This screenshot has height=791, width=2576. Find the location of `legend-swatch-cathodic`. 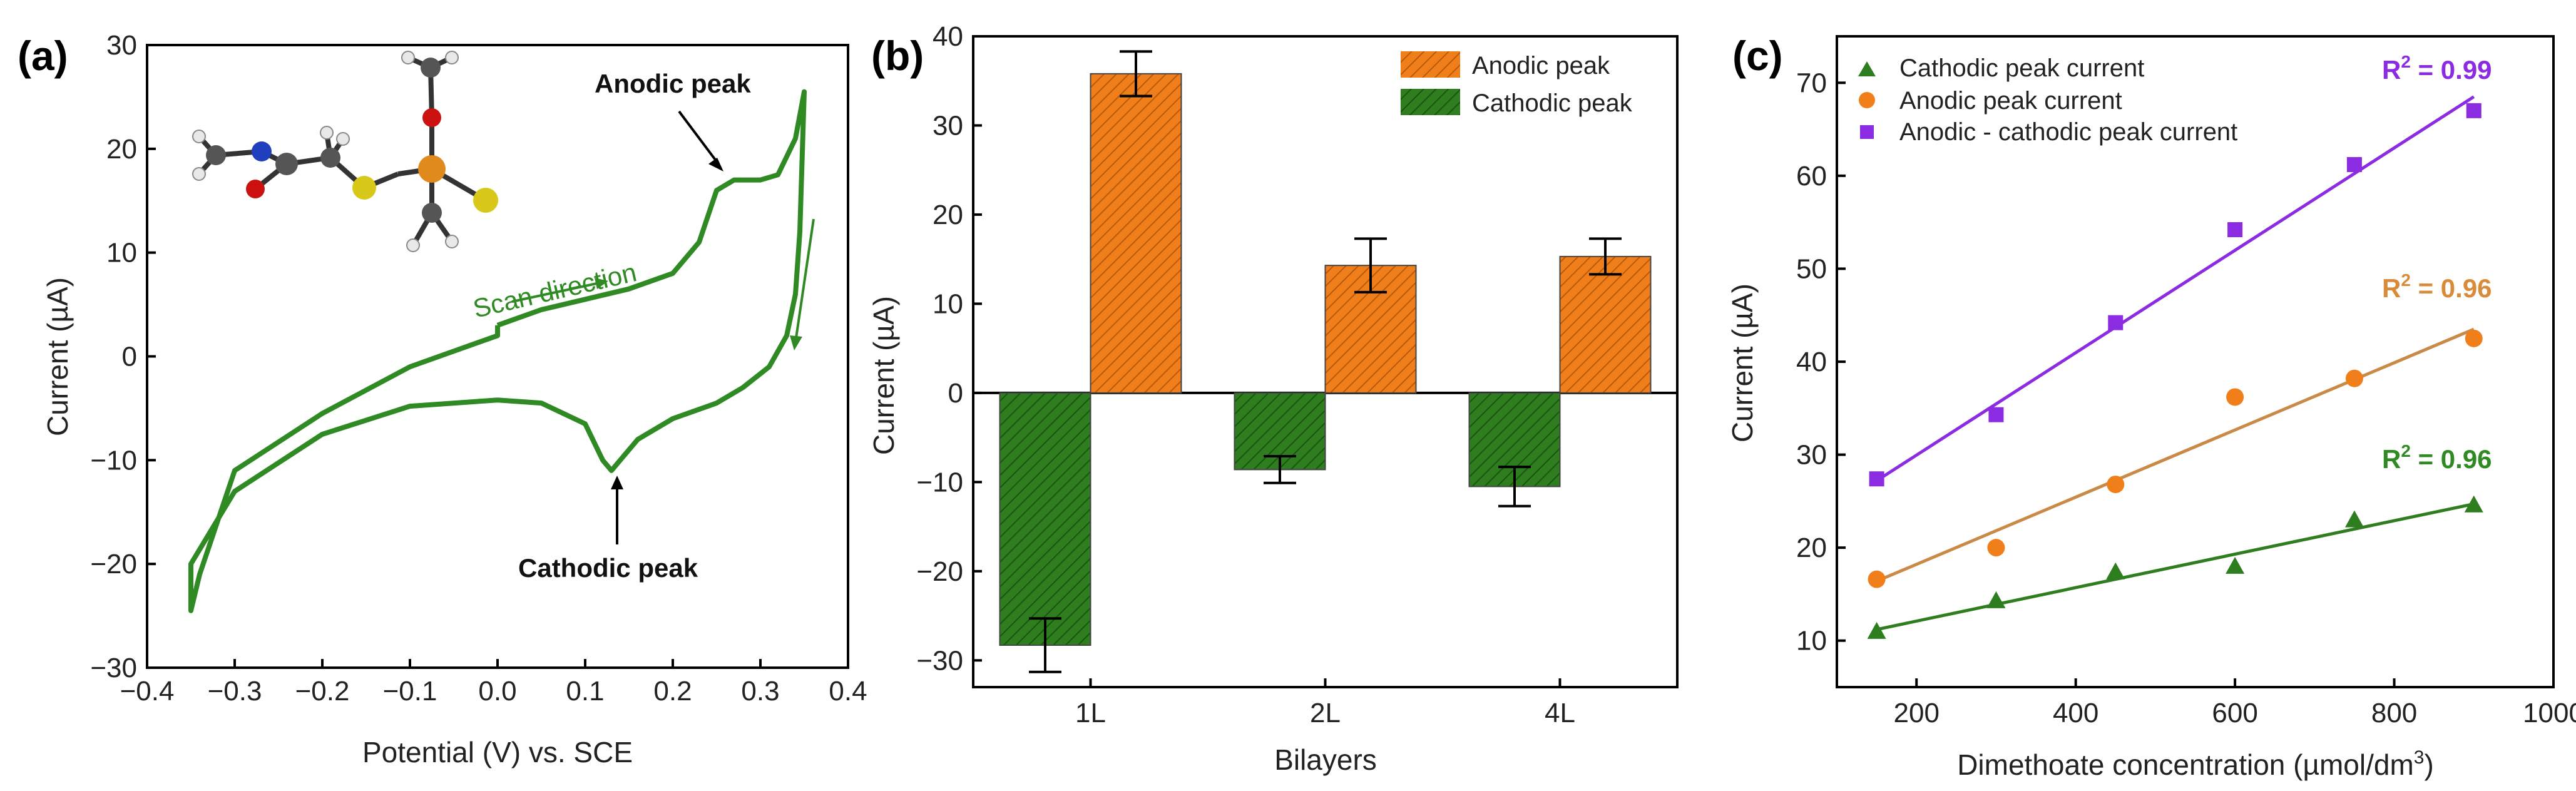

legend-swatch-cathodic is located at coordinates (1431, 102).